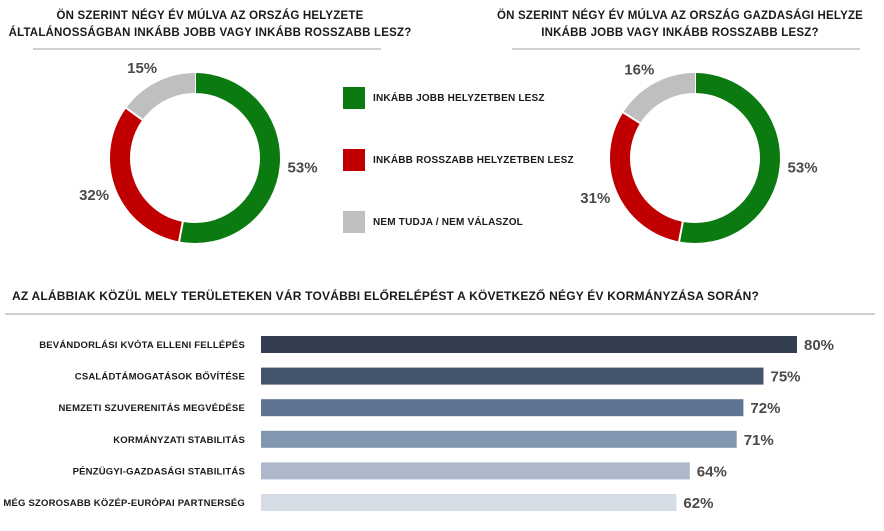 This screenshot has width=884, height=531. I want to click on donut-1-title-rule, so click(207, 49).